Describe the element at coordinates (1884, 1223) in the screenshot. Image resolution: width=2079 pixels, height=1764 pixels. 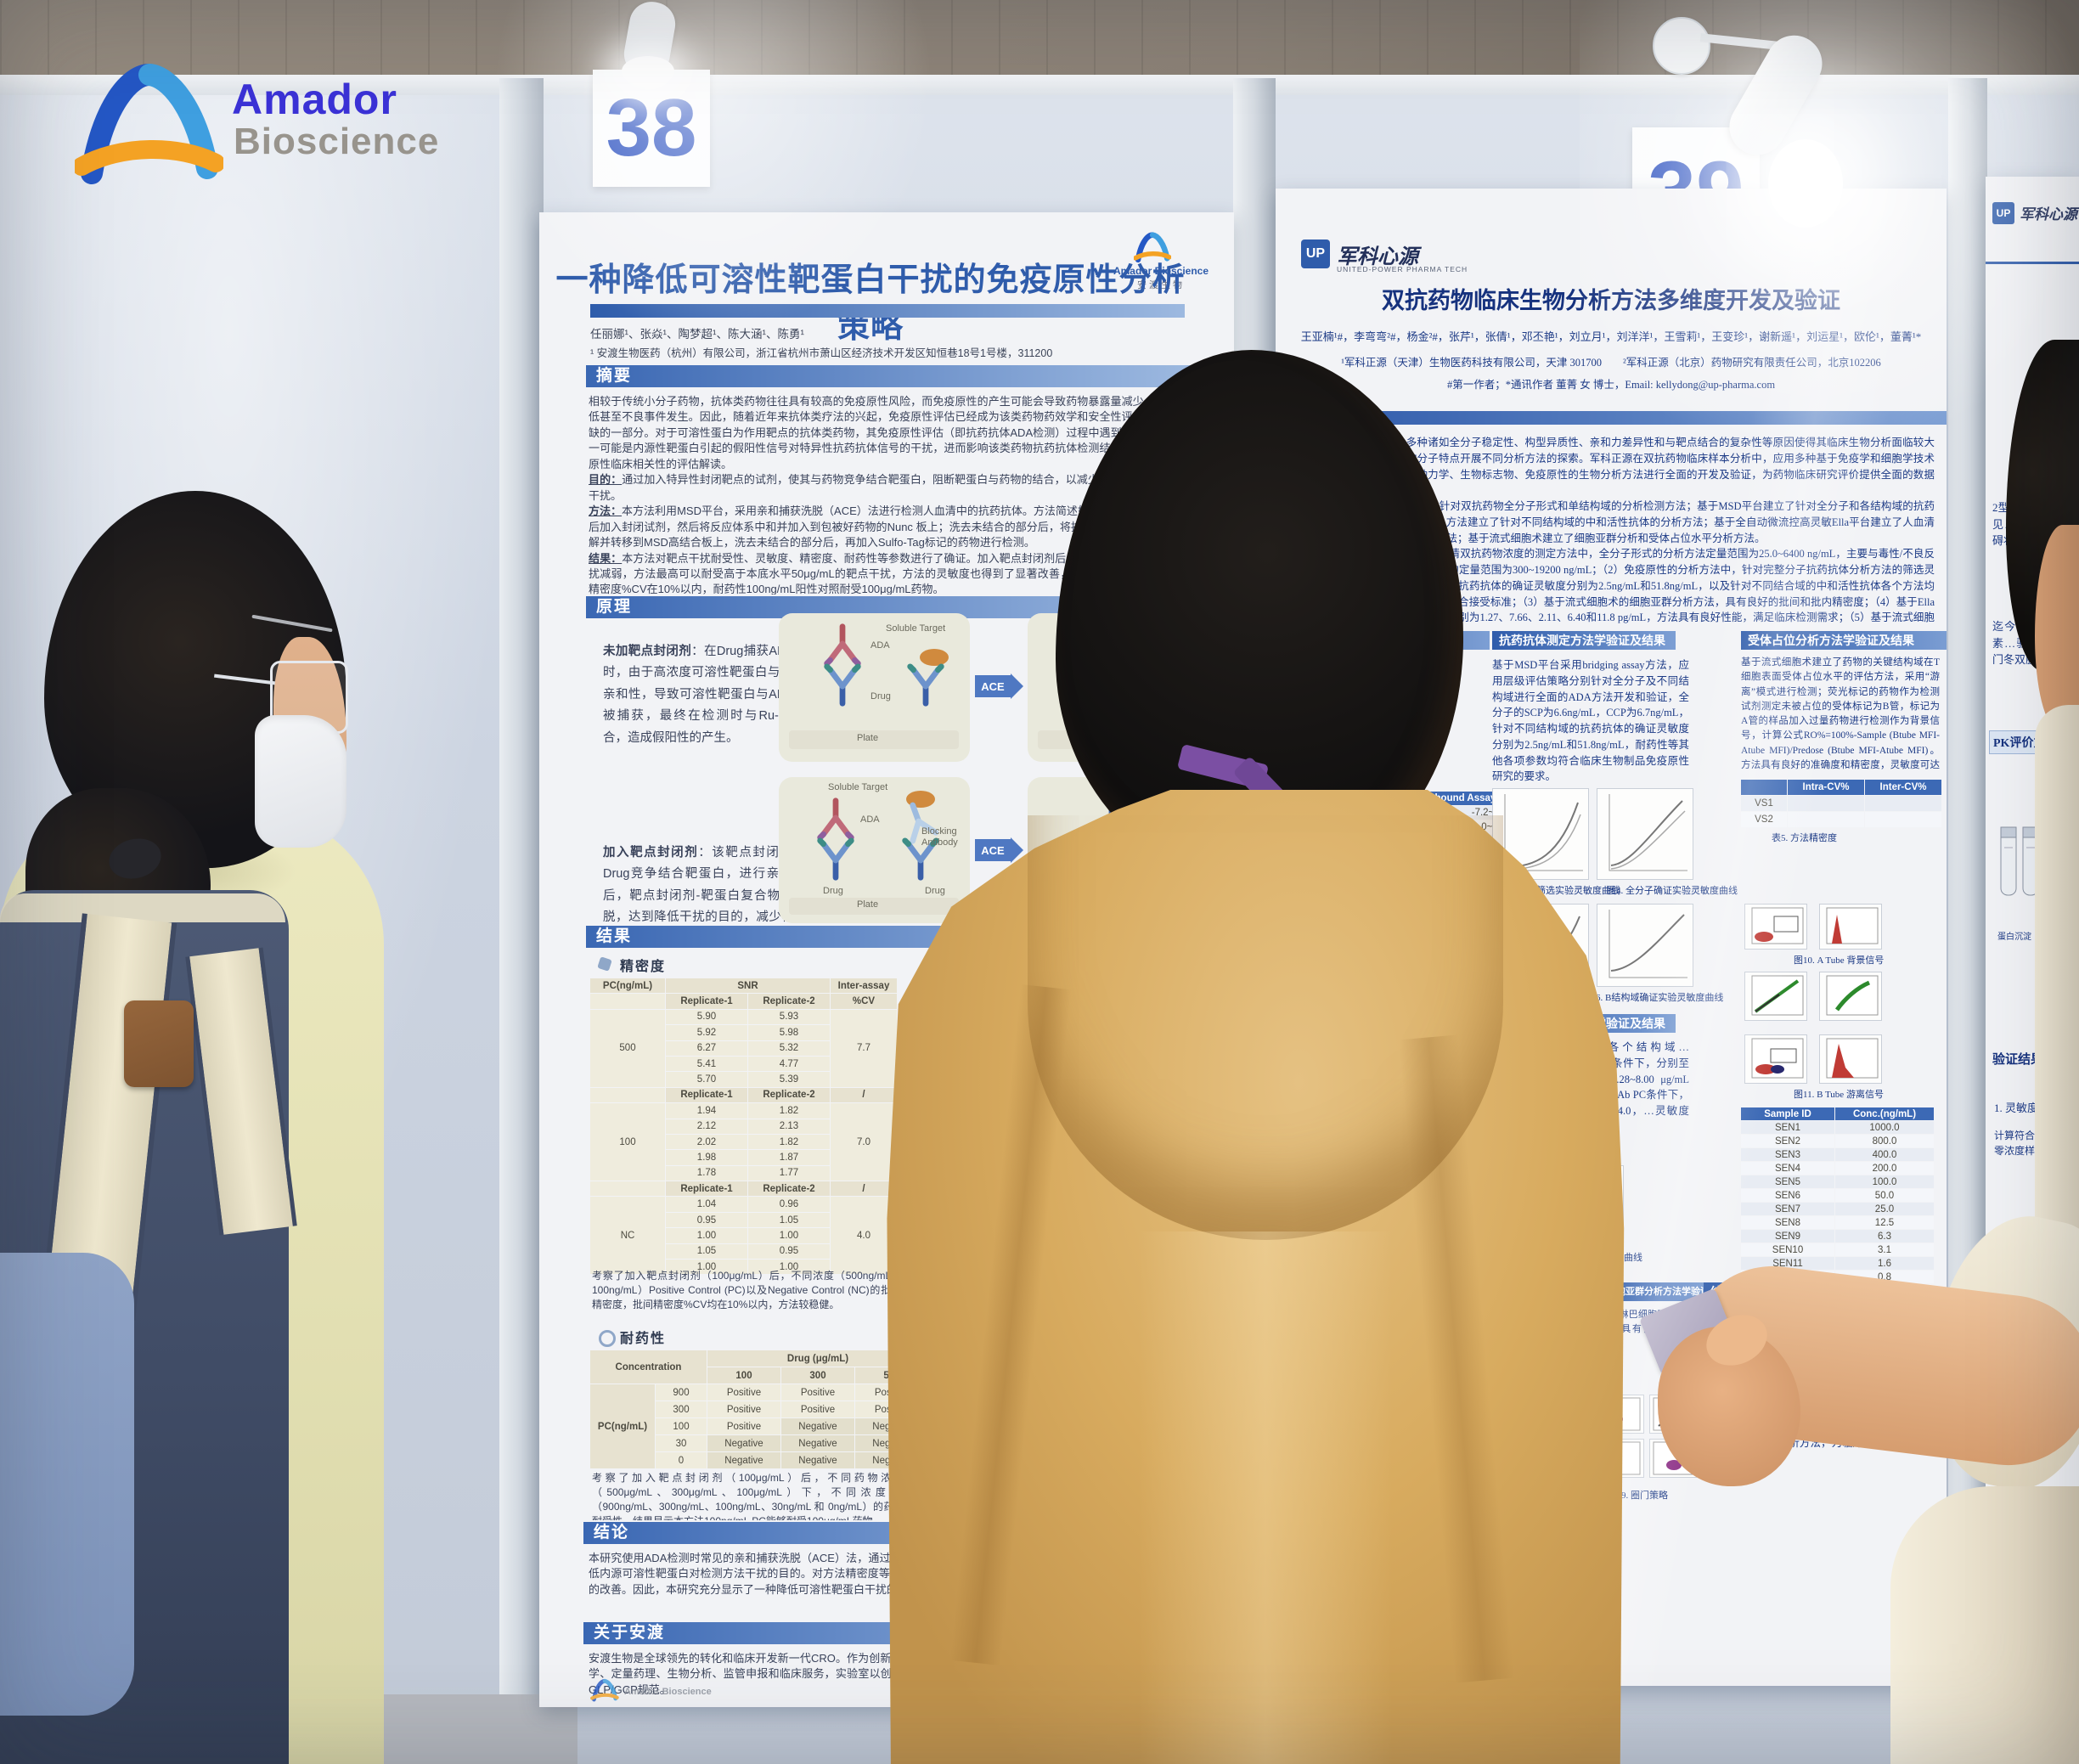
I see `cell: 12.5` at that location.